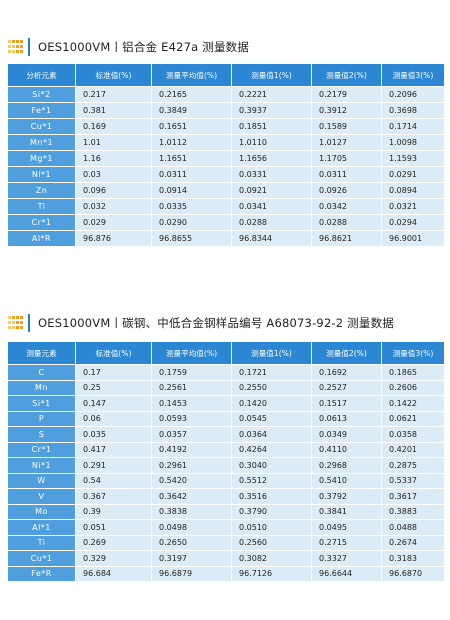 The image size is (450, 620). What do you see at coordinates (114, 480) in the screenshot?
I see `value-cell: 0.54` at bounding box center [114, 480].